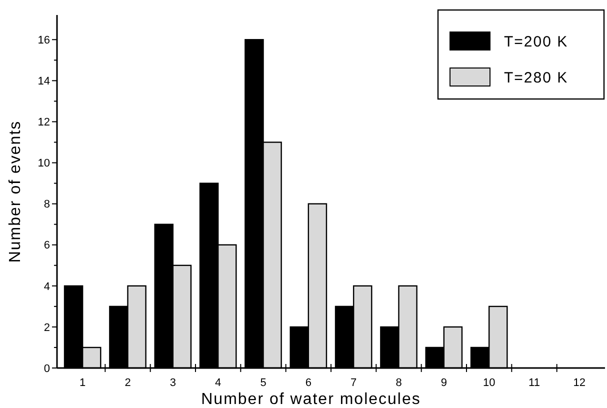 The width and height of the screenshot is (607, 408). What do you see at coordinates (47, 286) in the screenshot?
I see `y-tick-label: 4` at bounding box center [47, 286].